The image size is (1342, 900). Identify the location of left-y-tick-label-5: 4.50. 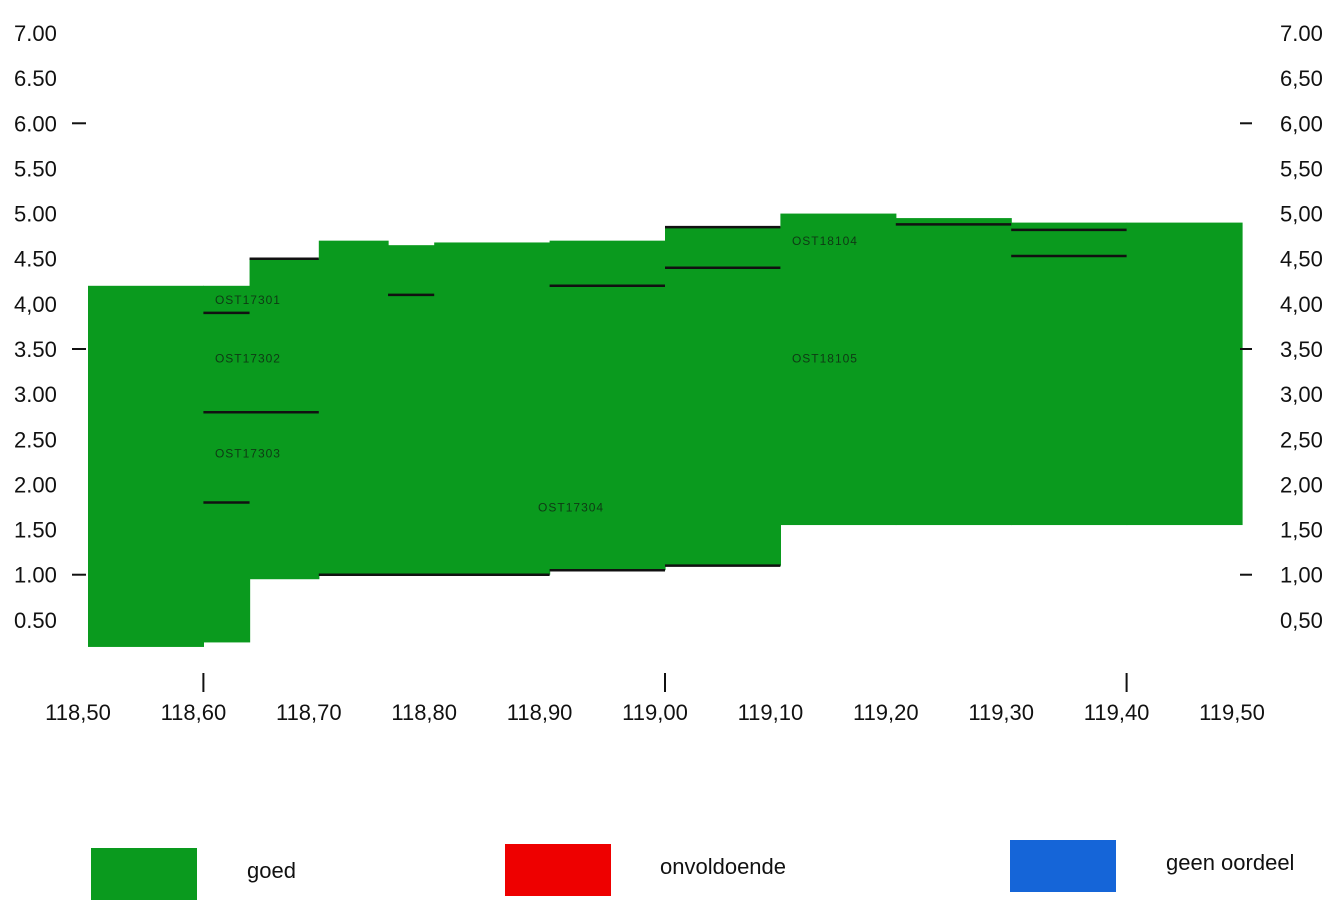
(35, 259).